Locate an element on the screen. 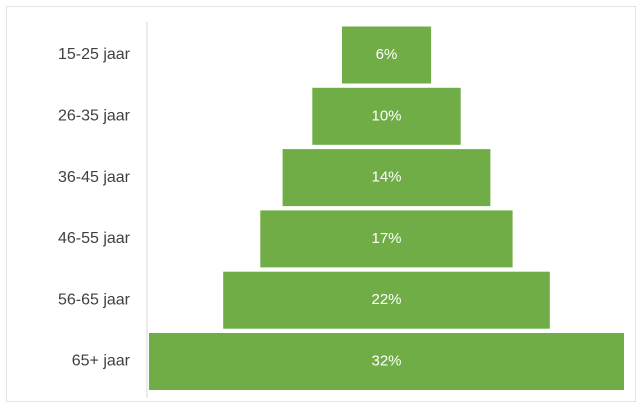  category-label-0: 15-25 jaar is located at coordinates (94, 54).